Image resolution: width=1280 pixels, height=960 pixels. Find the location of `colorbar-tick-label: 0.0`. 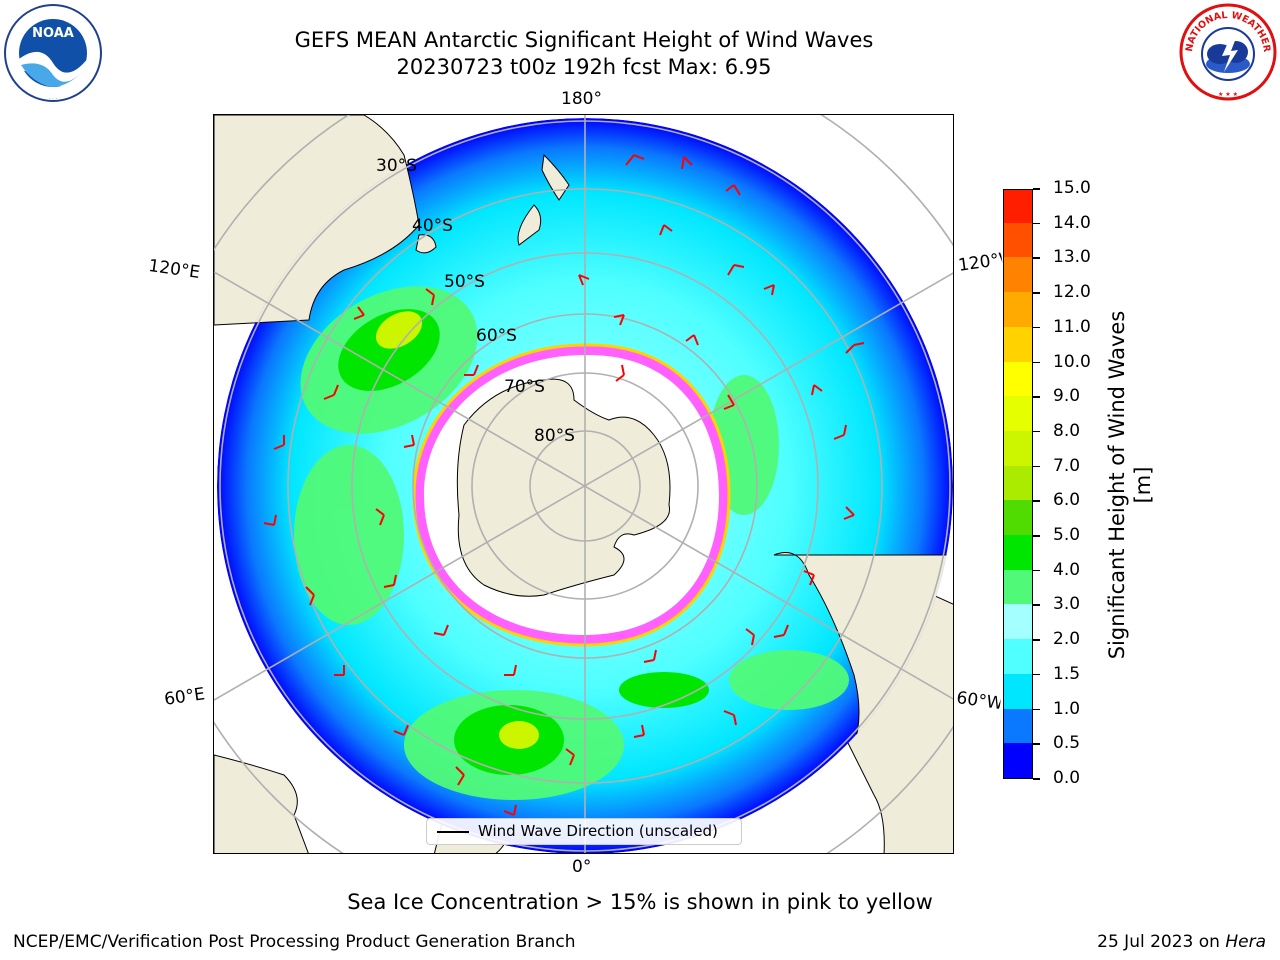

colorbar-tick-label: 0.0 is located at coordinates (1067, 778).